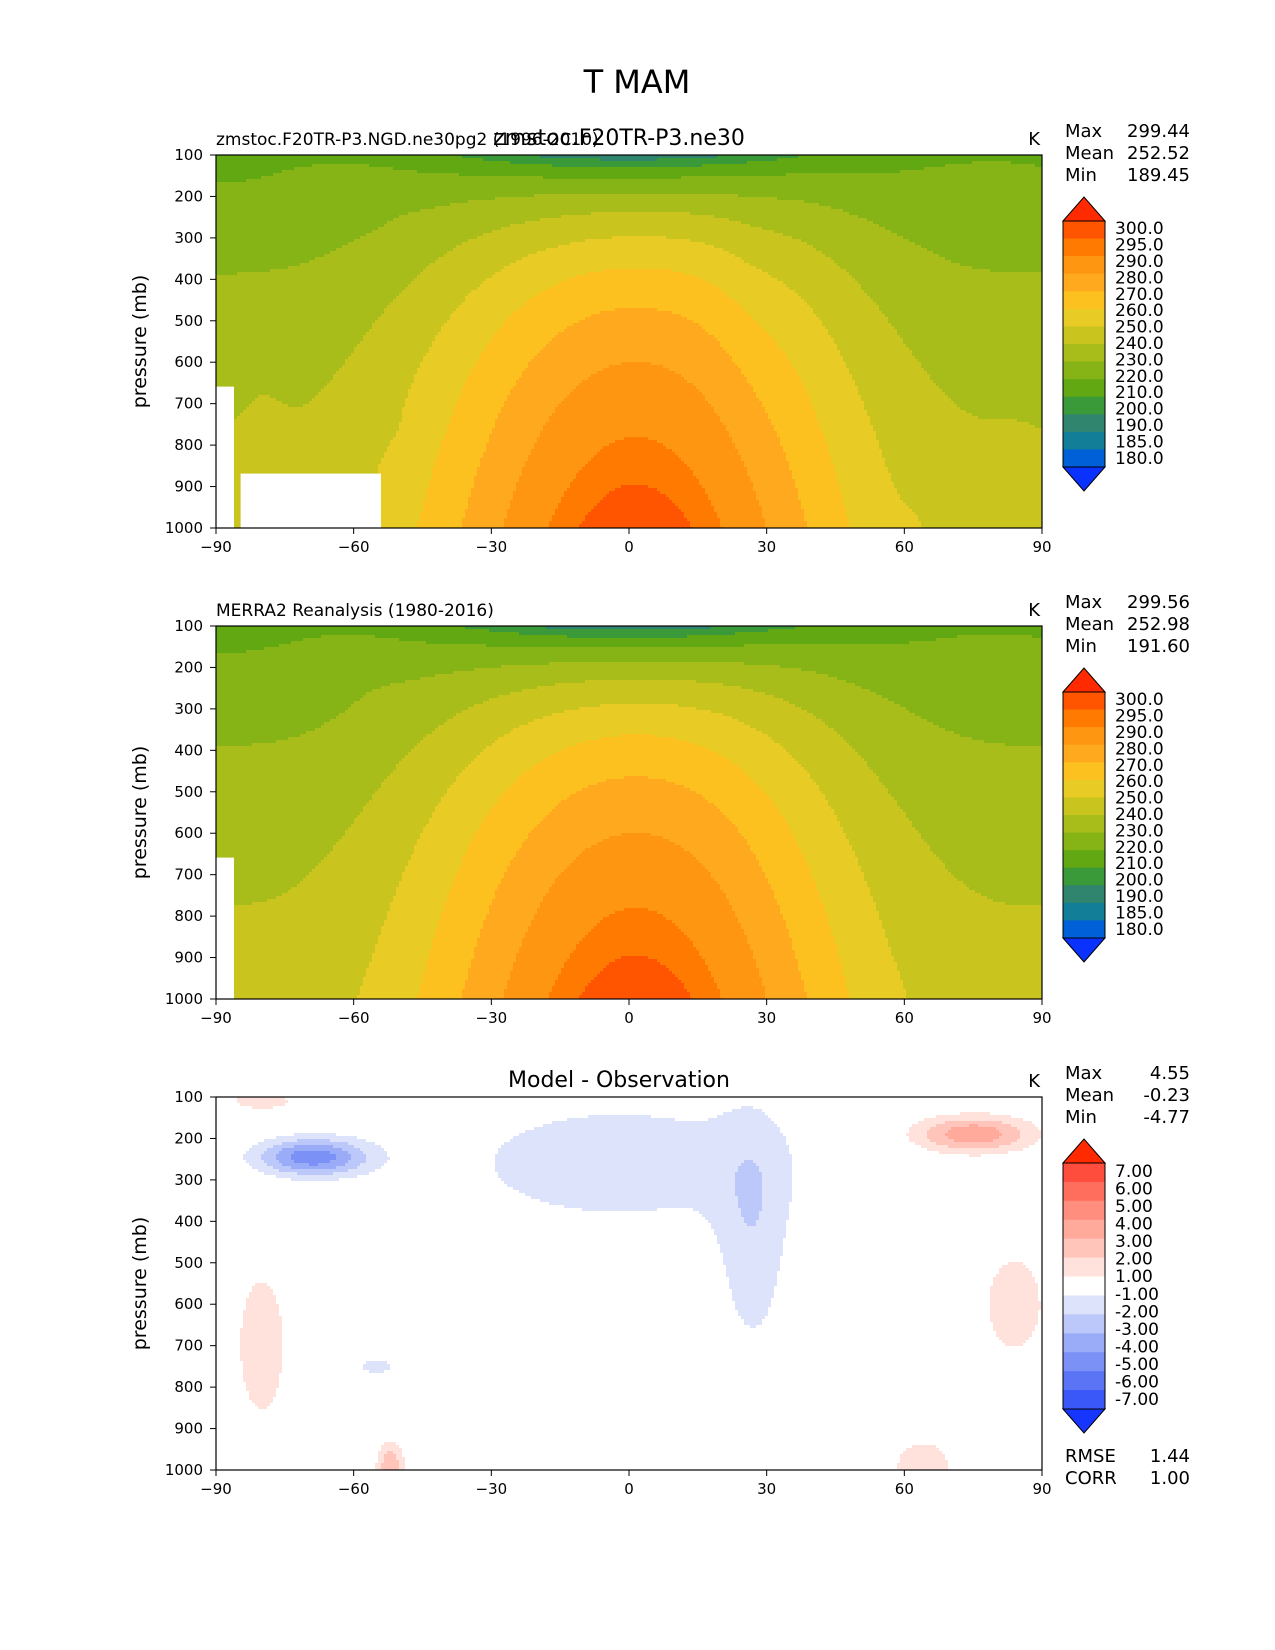  I want to click on colorbar-tick-label: 295.0, so click(1139, 717).